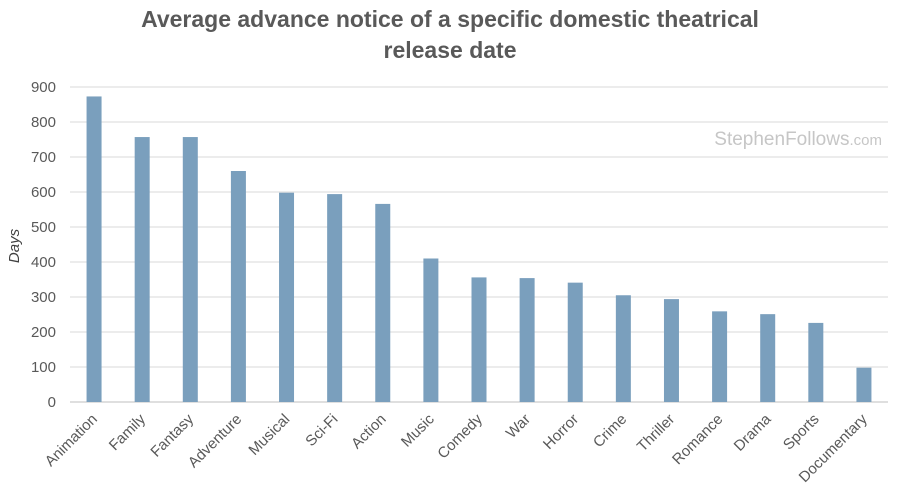 The height and width of the screenshot is (500, 900). I want to click on x-tick-label: Action, so click(369, 432).